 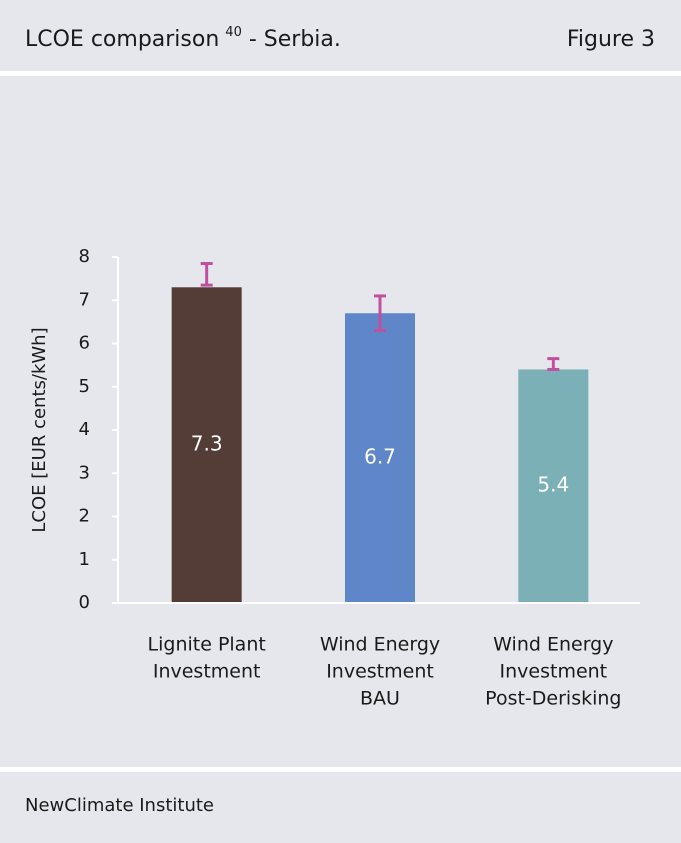 What do you see at coordinates (291, 39) in the screenshot?
I see `title-suffix: - Serbia.` at bounding box center [291, 39].